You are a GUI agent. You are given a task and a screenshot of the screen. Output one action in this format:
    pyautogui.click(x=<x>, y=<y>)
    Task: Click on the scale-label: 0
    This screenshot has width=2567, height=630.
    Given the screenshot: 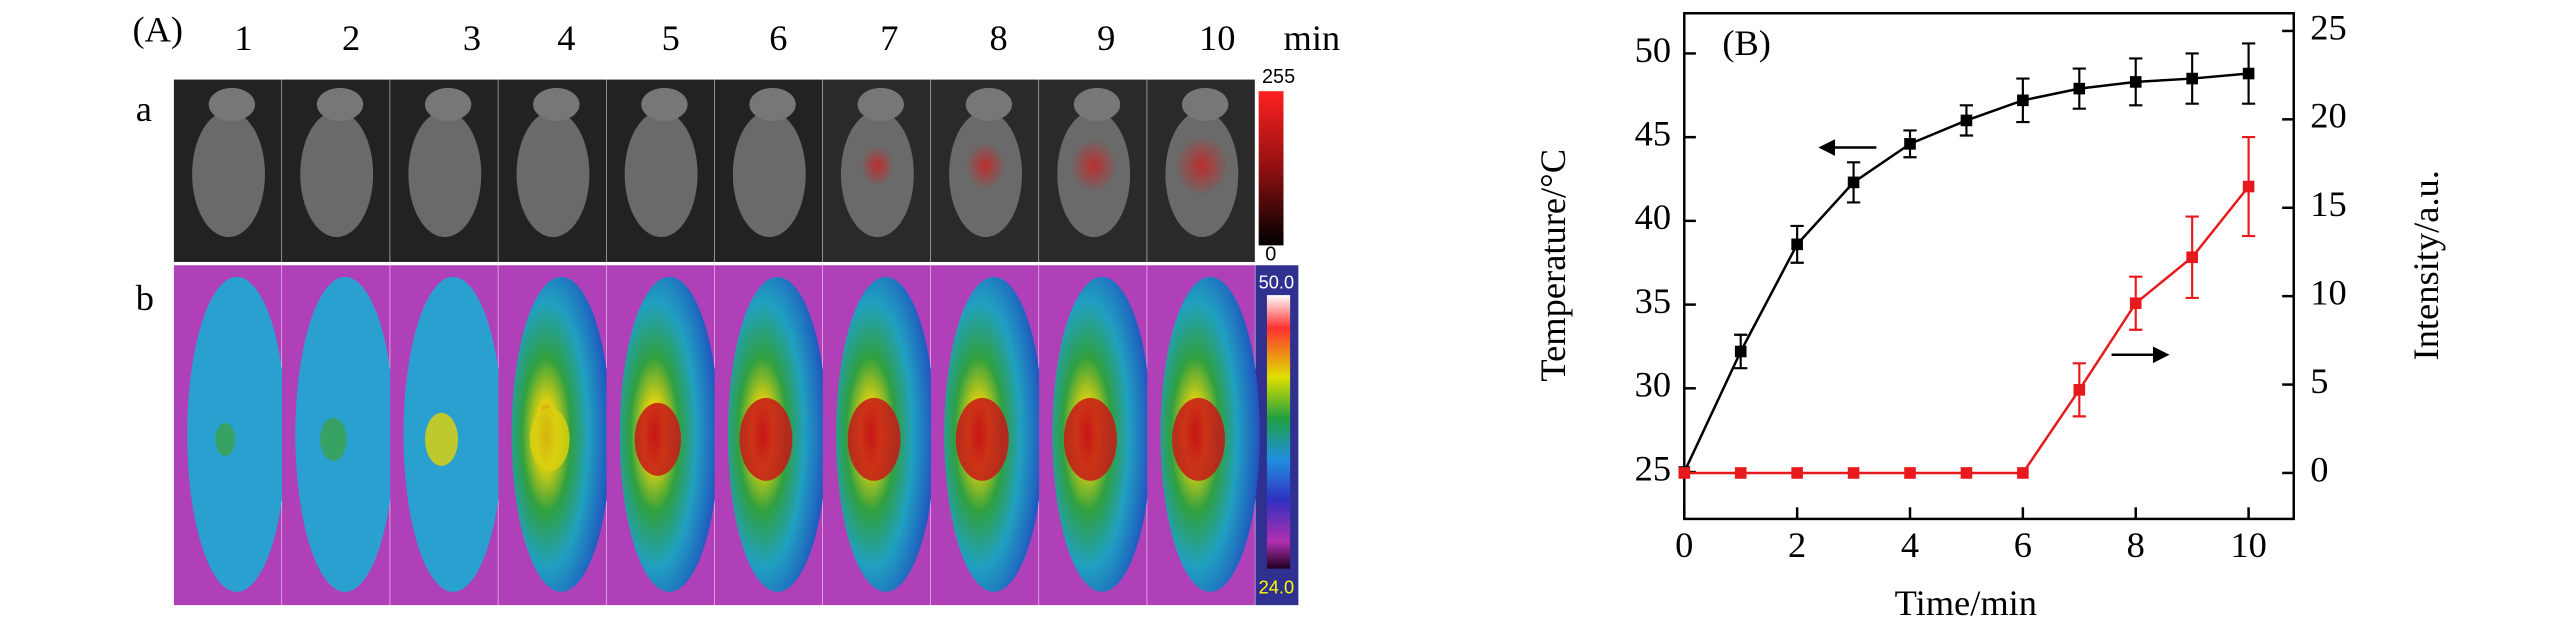 What is the action you would take?
    pyautogui.click(x=1270, y=255)
    